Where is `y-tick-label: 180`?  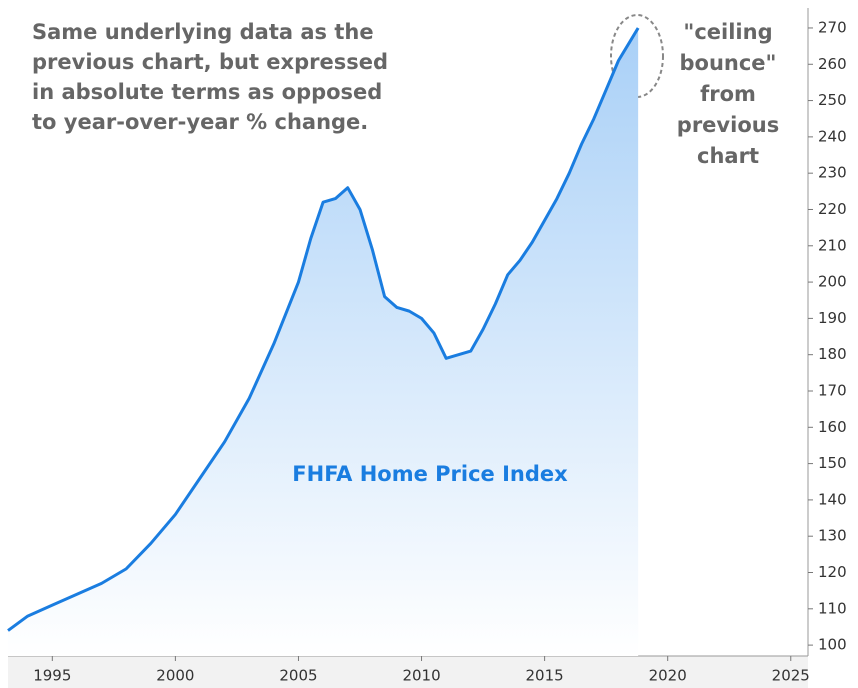
y-tick-label: 180 is located at coordinates (832, 354).